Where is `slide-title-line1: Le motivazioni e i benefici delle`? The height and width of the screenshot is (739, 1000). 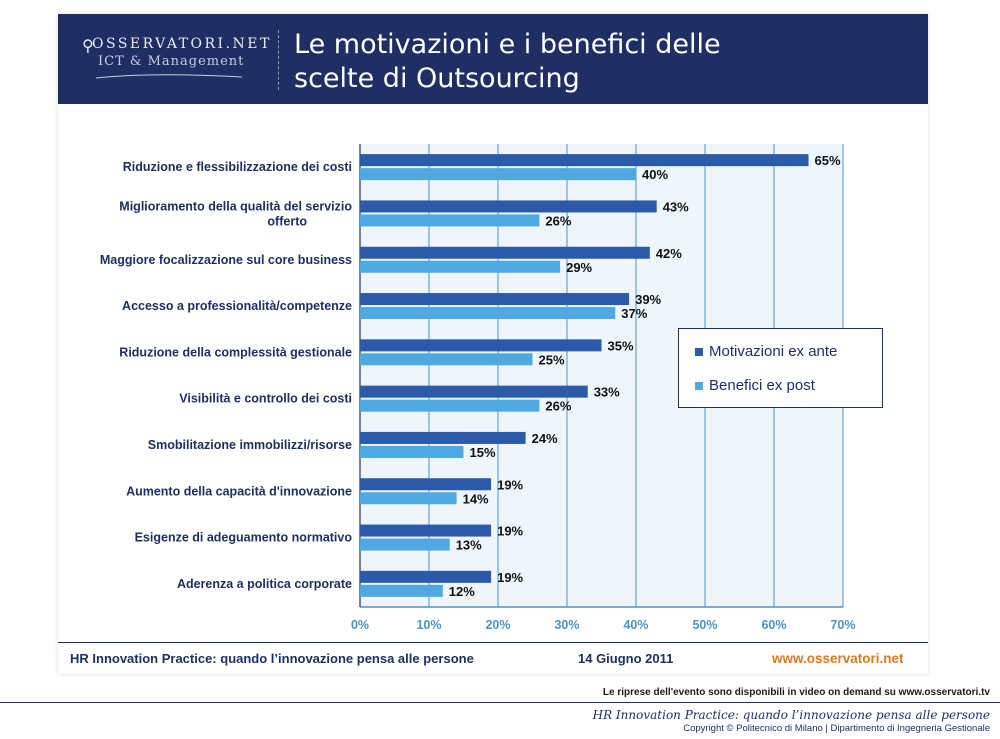
slide-title-line1: Le motivazioni e i benefici delle is located at coordinates (507, 44).